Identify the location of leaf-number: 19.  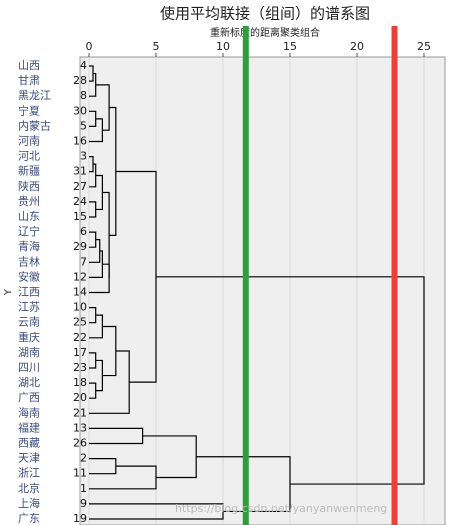
(80, 518).